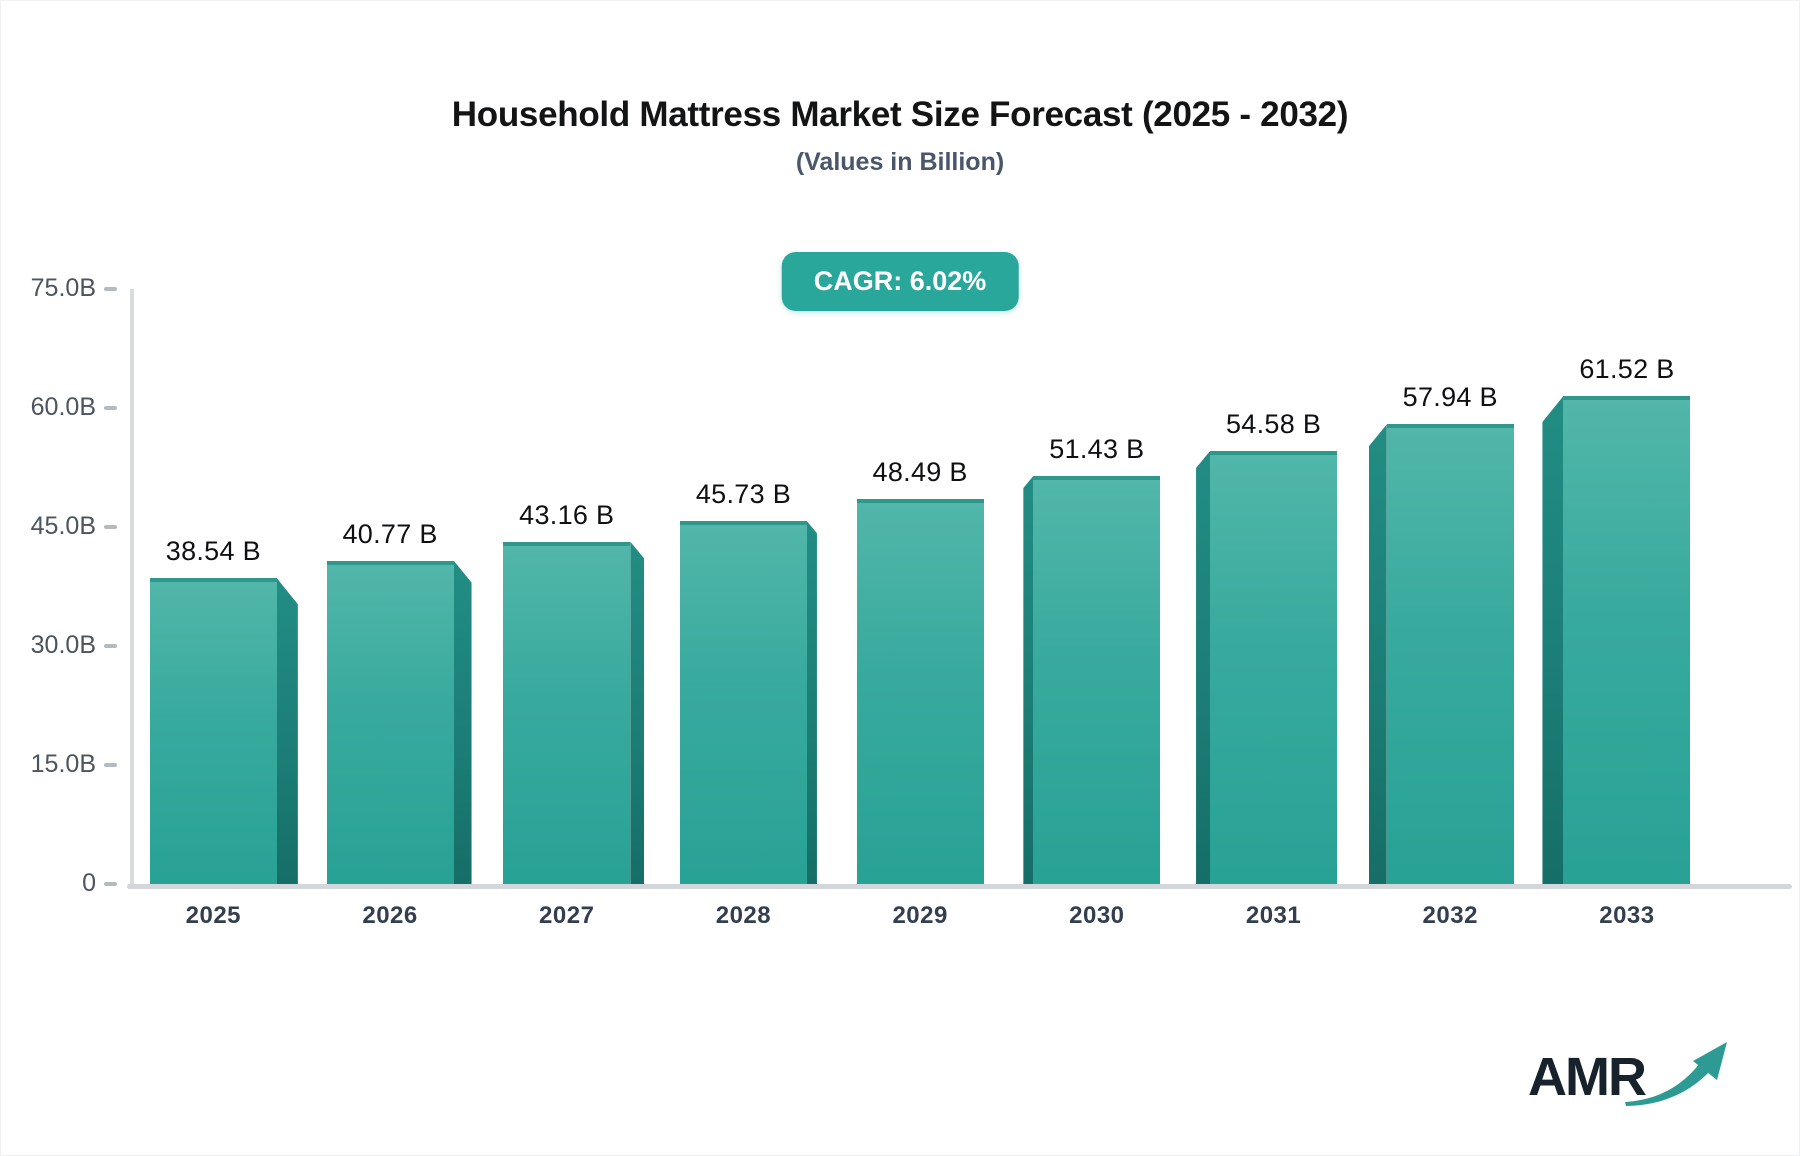 This screenshot has height=1156, width=1800. What do you see at coordinates (900, 281) in the screenshot?
I see `cagr-badge: CAGR: 6.02%` at bounding box center [900, 281].